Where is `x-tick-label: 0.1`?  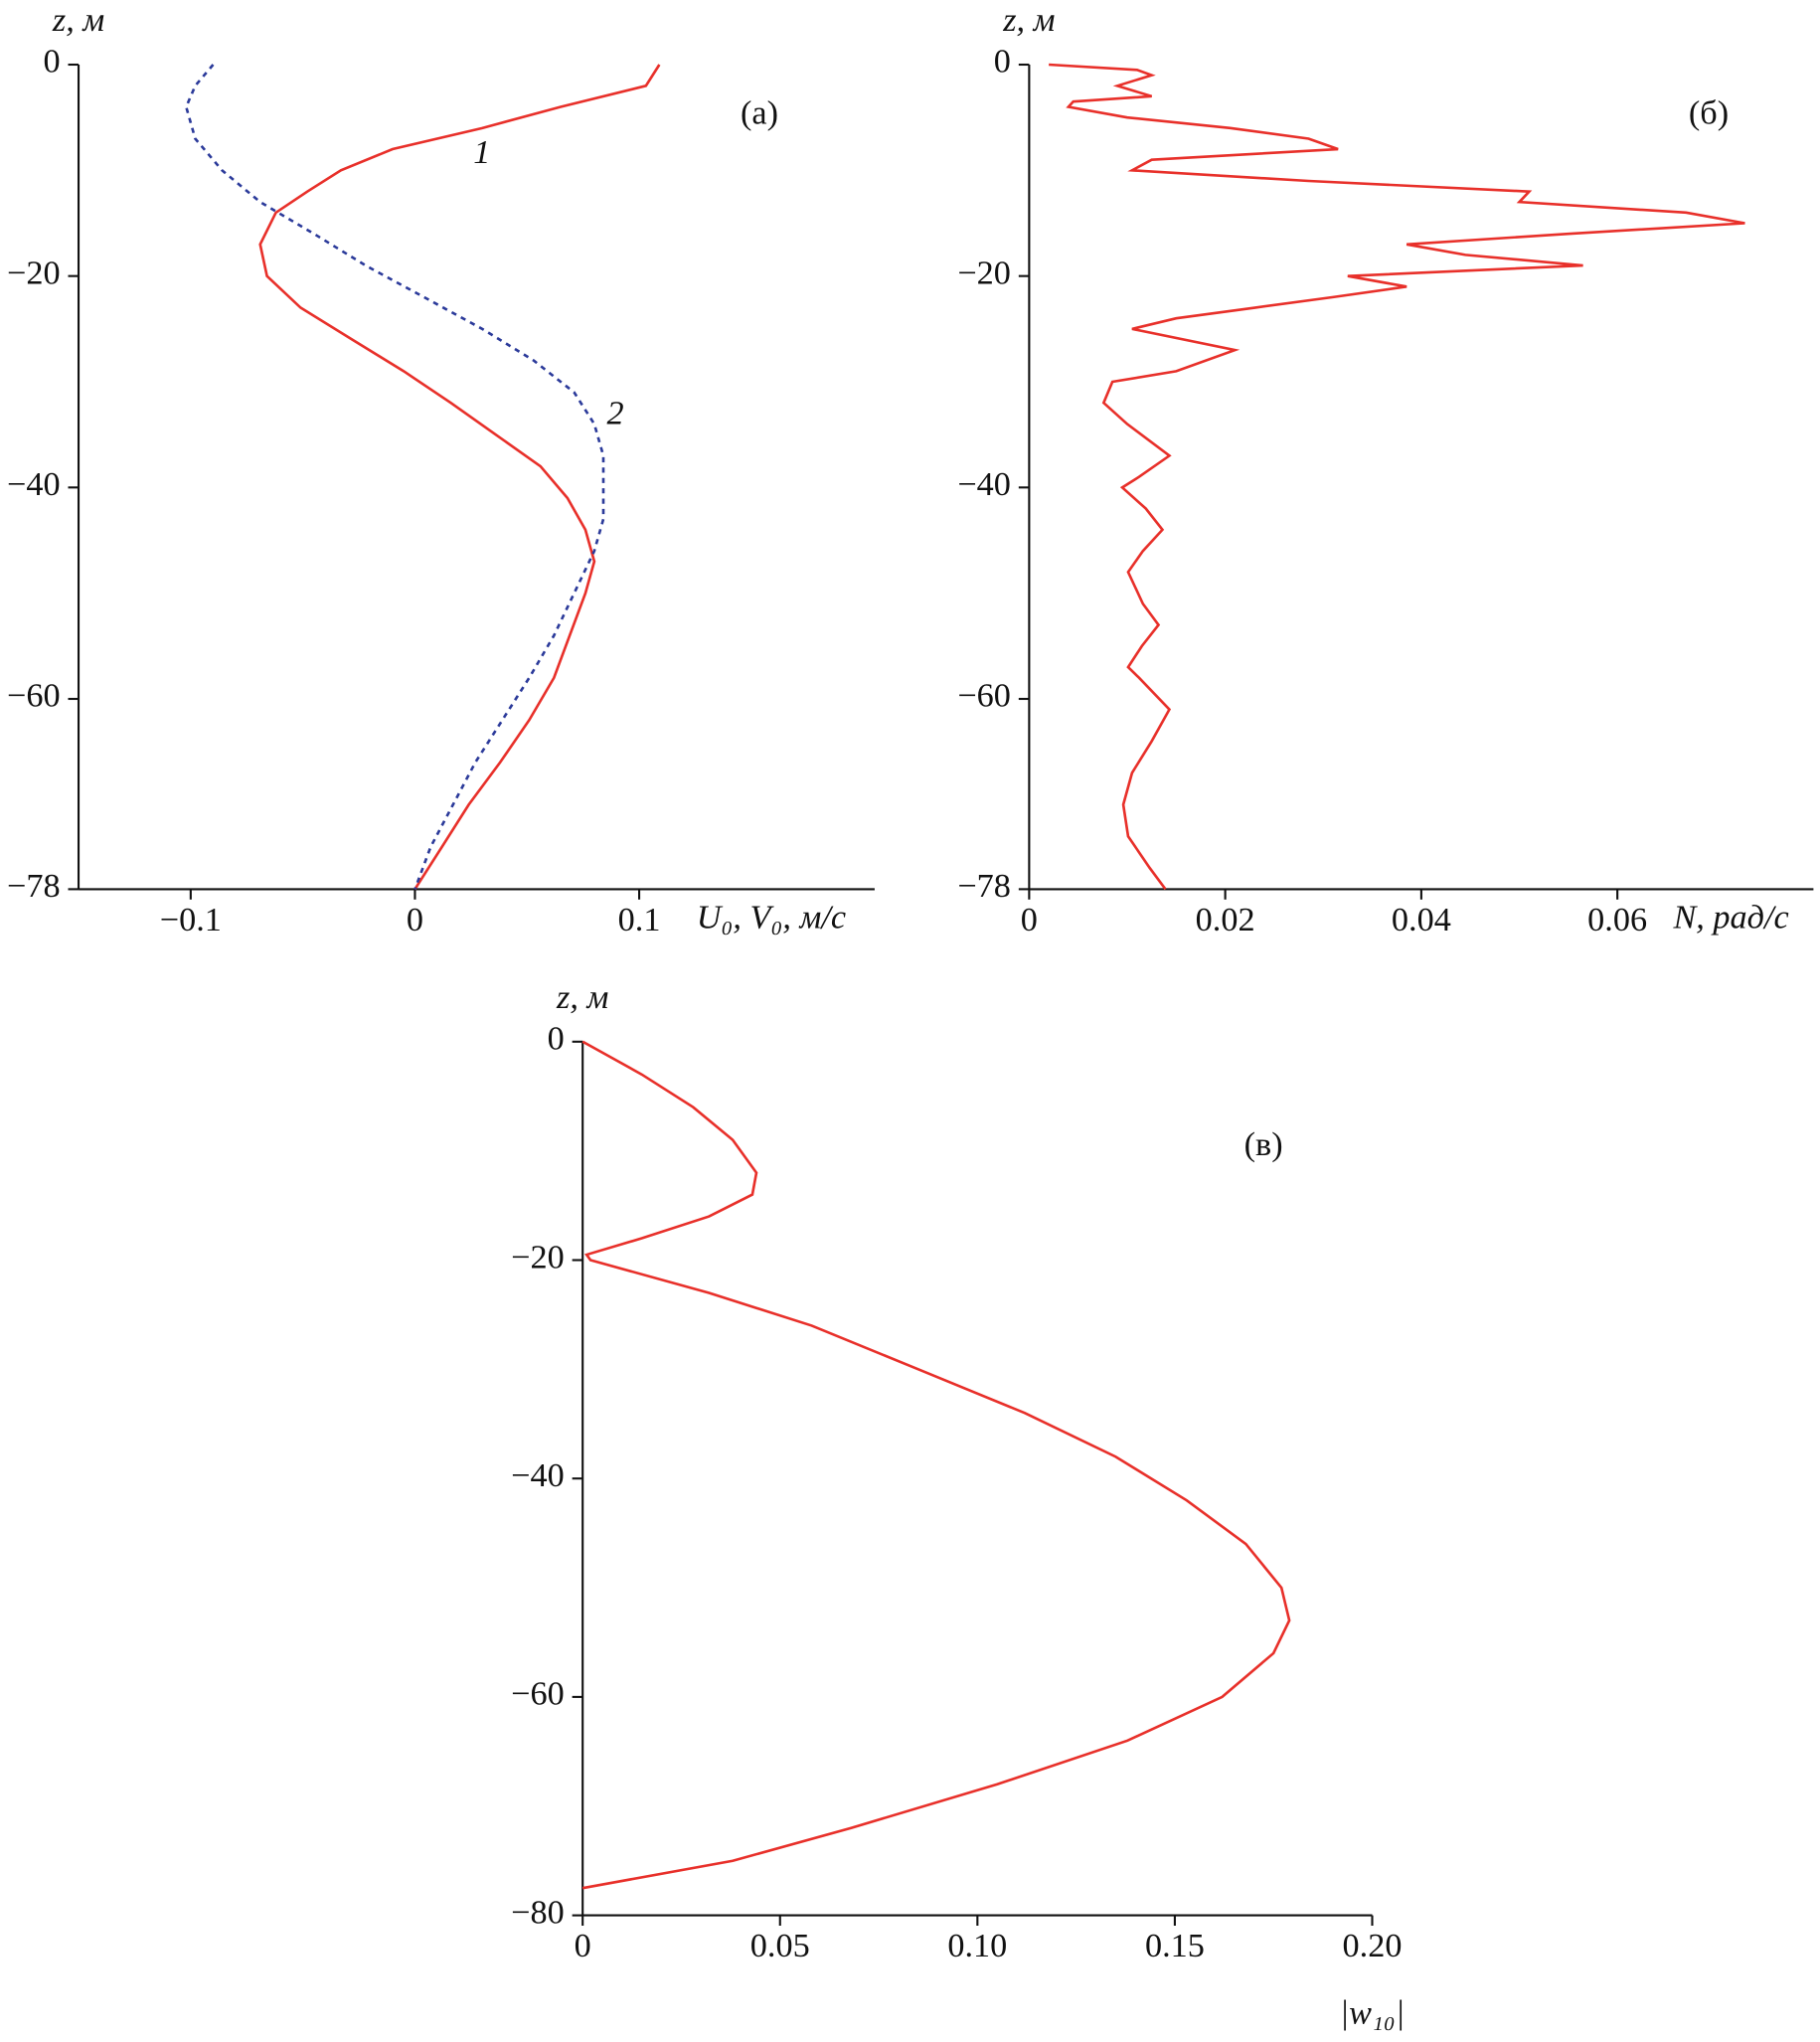
x-tick-label: 0.1 is located at coordinates (639, 920).